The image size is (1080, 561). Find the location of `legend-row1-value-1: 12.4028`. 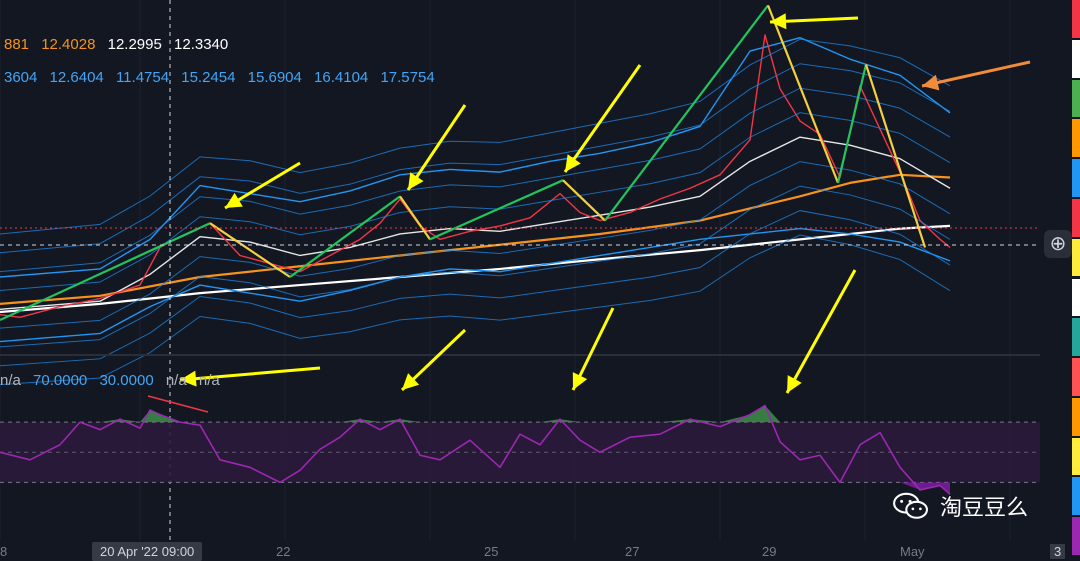

legend-row1-value-1: 12.4028 is located at coordinates (68, 44).